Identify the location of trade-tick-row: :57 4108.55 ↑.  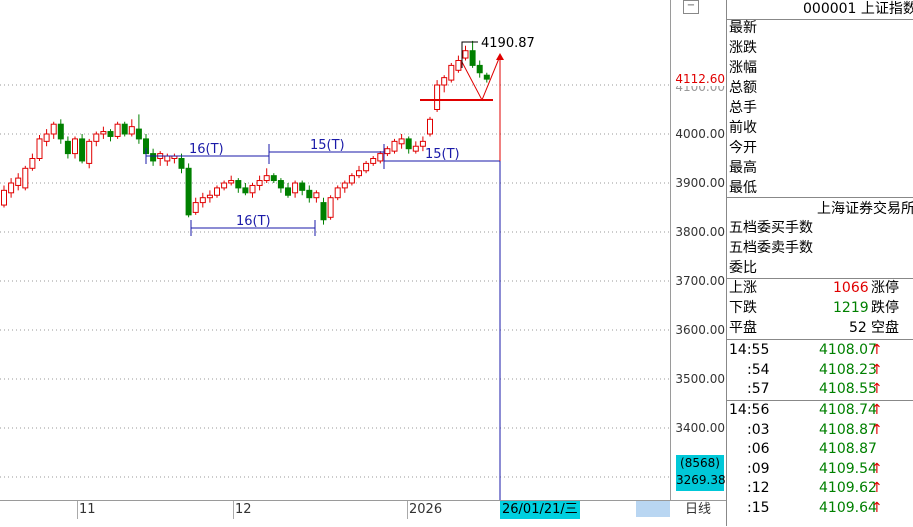
(820, 389).